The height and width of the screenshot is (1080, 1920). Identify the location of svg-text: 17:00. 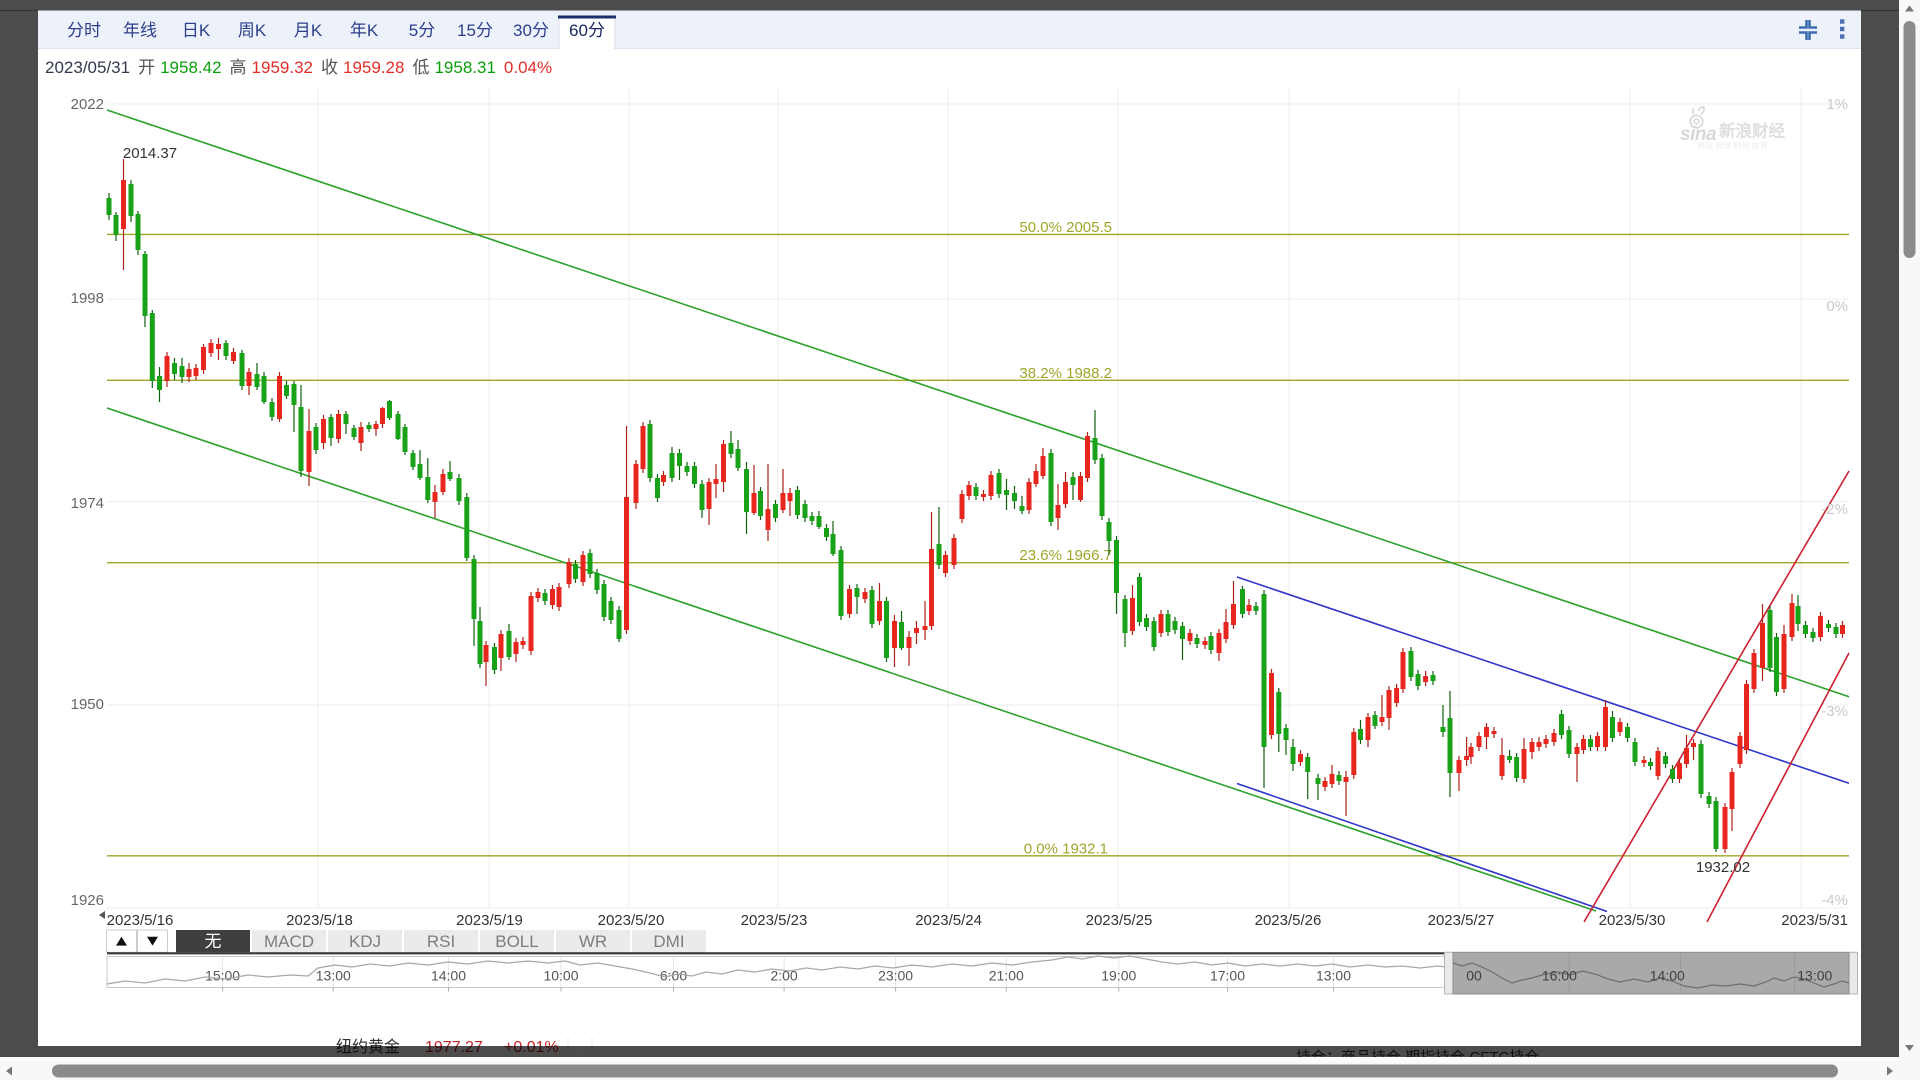
(1227, 976).